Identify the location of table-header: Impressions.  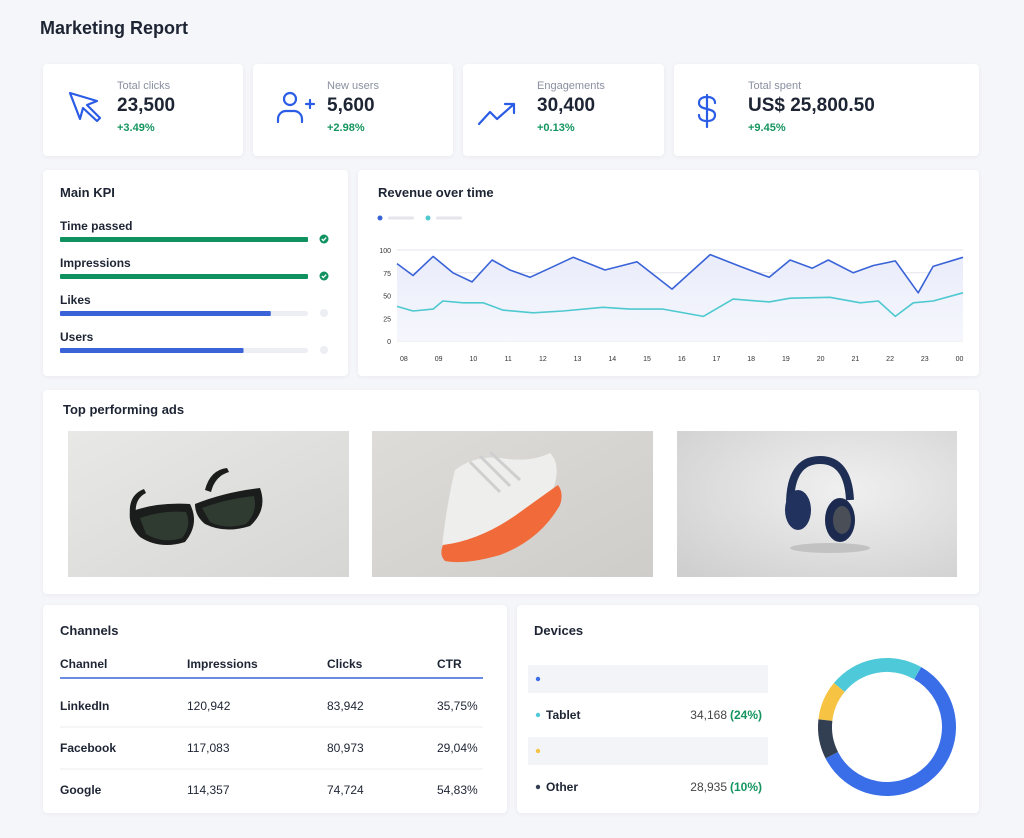
(222, 664).